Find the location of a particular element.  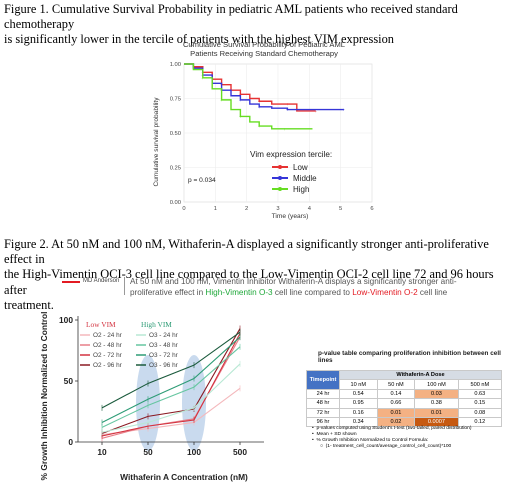

pvalue-col-header: 100 nM is located at coordinates (436, 384).